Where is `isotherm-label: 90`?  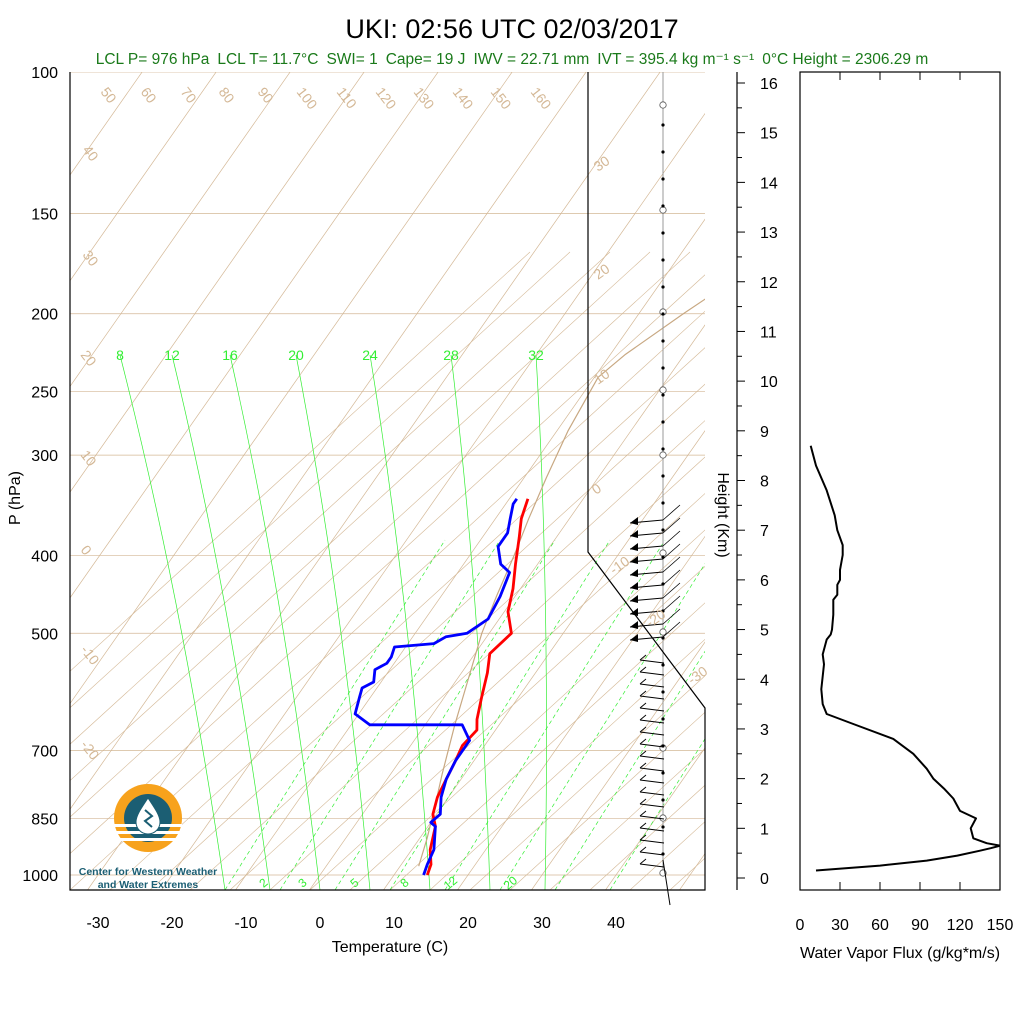
isotherm-label: 90 is located at coordinates (266, 95).